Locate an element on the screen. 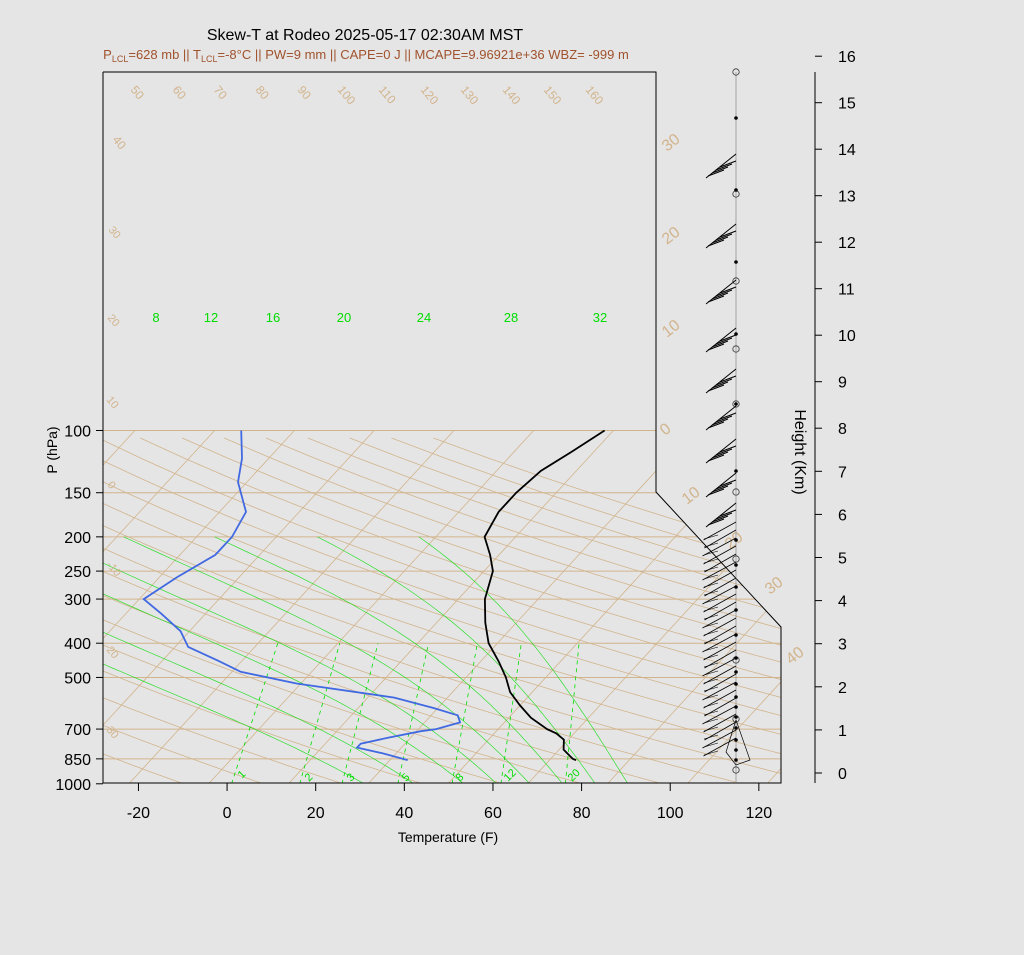 The image size is (1024, 955). dry-adiabat-label: 150 is located at coordinates (553, 95).